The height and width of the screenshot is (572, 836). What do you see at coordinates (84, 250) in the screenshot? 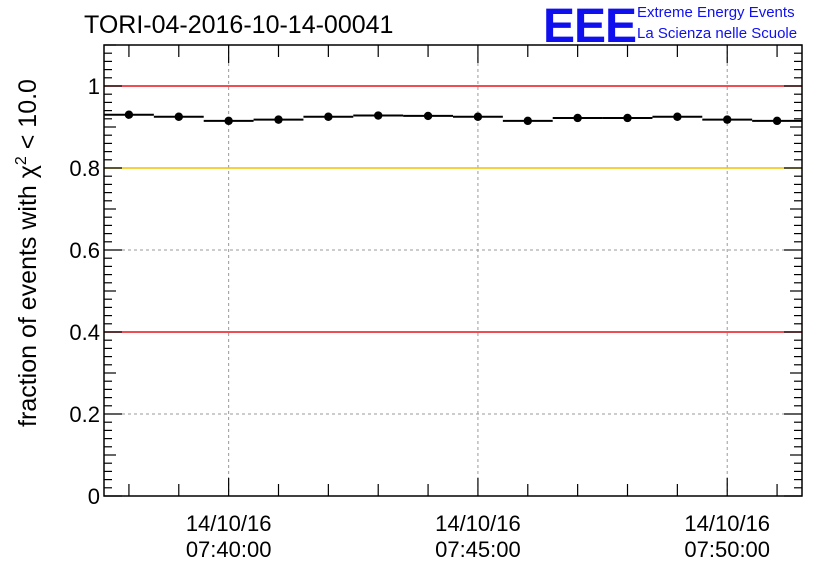
I see `y-tick-label: 0.6` at bounding box center [84, 250].